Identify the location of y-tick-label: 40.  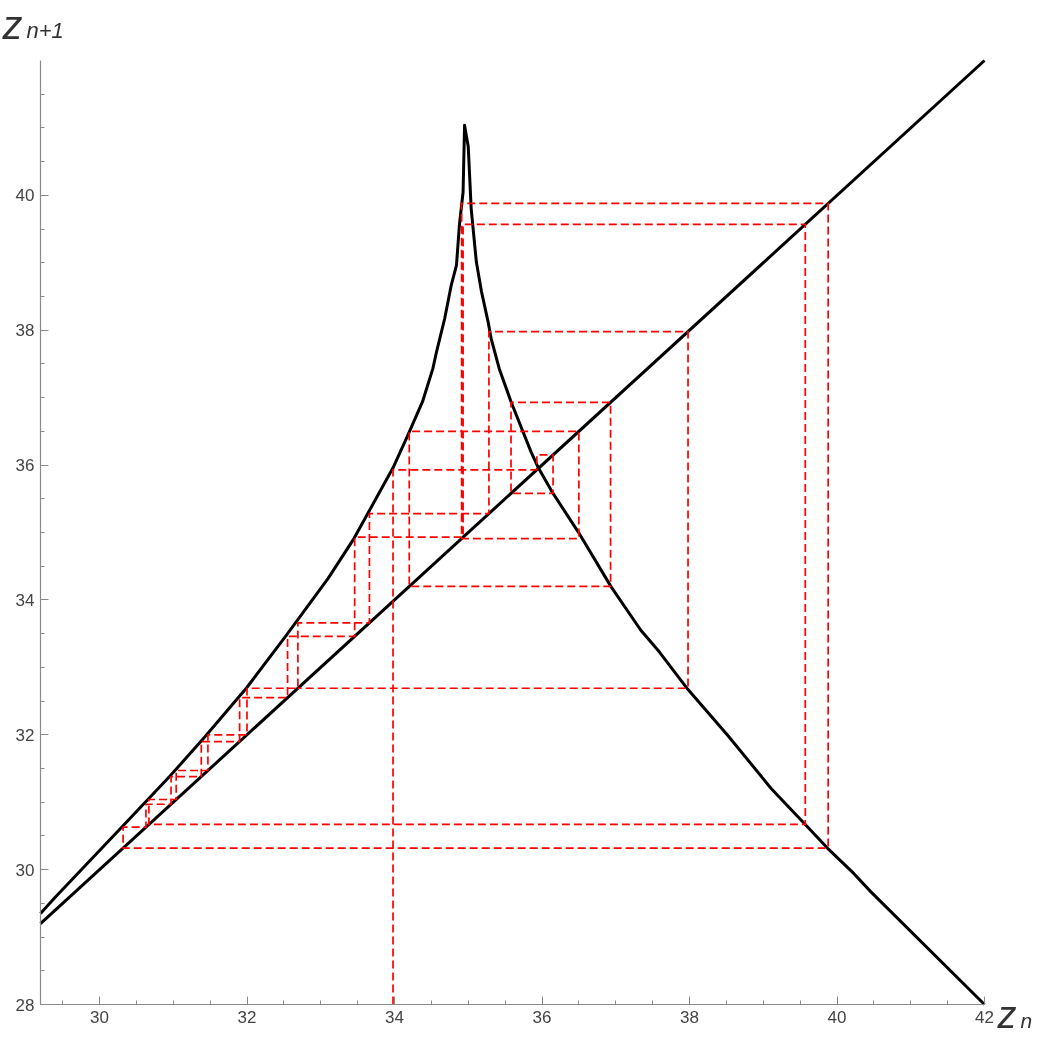
(25, 196).